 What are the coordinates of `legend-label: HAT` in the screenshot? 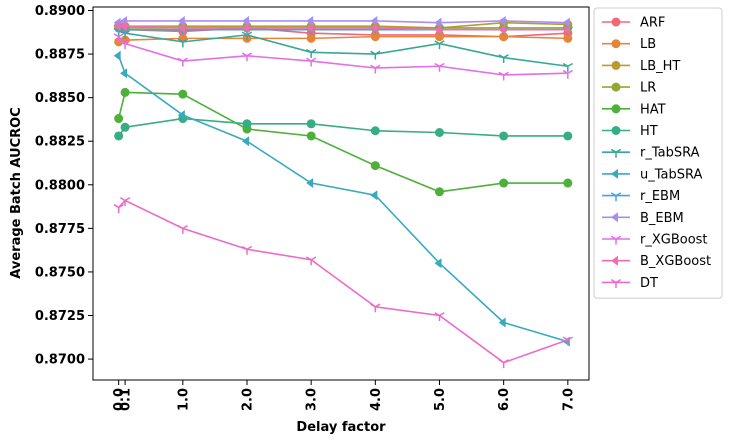 It's located at (653, 109).